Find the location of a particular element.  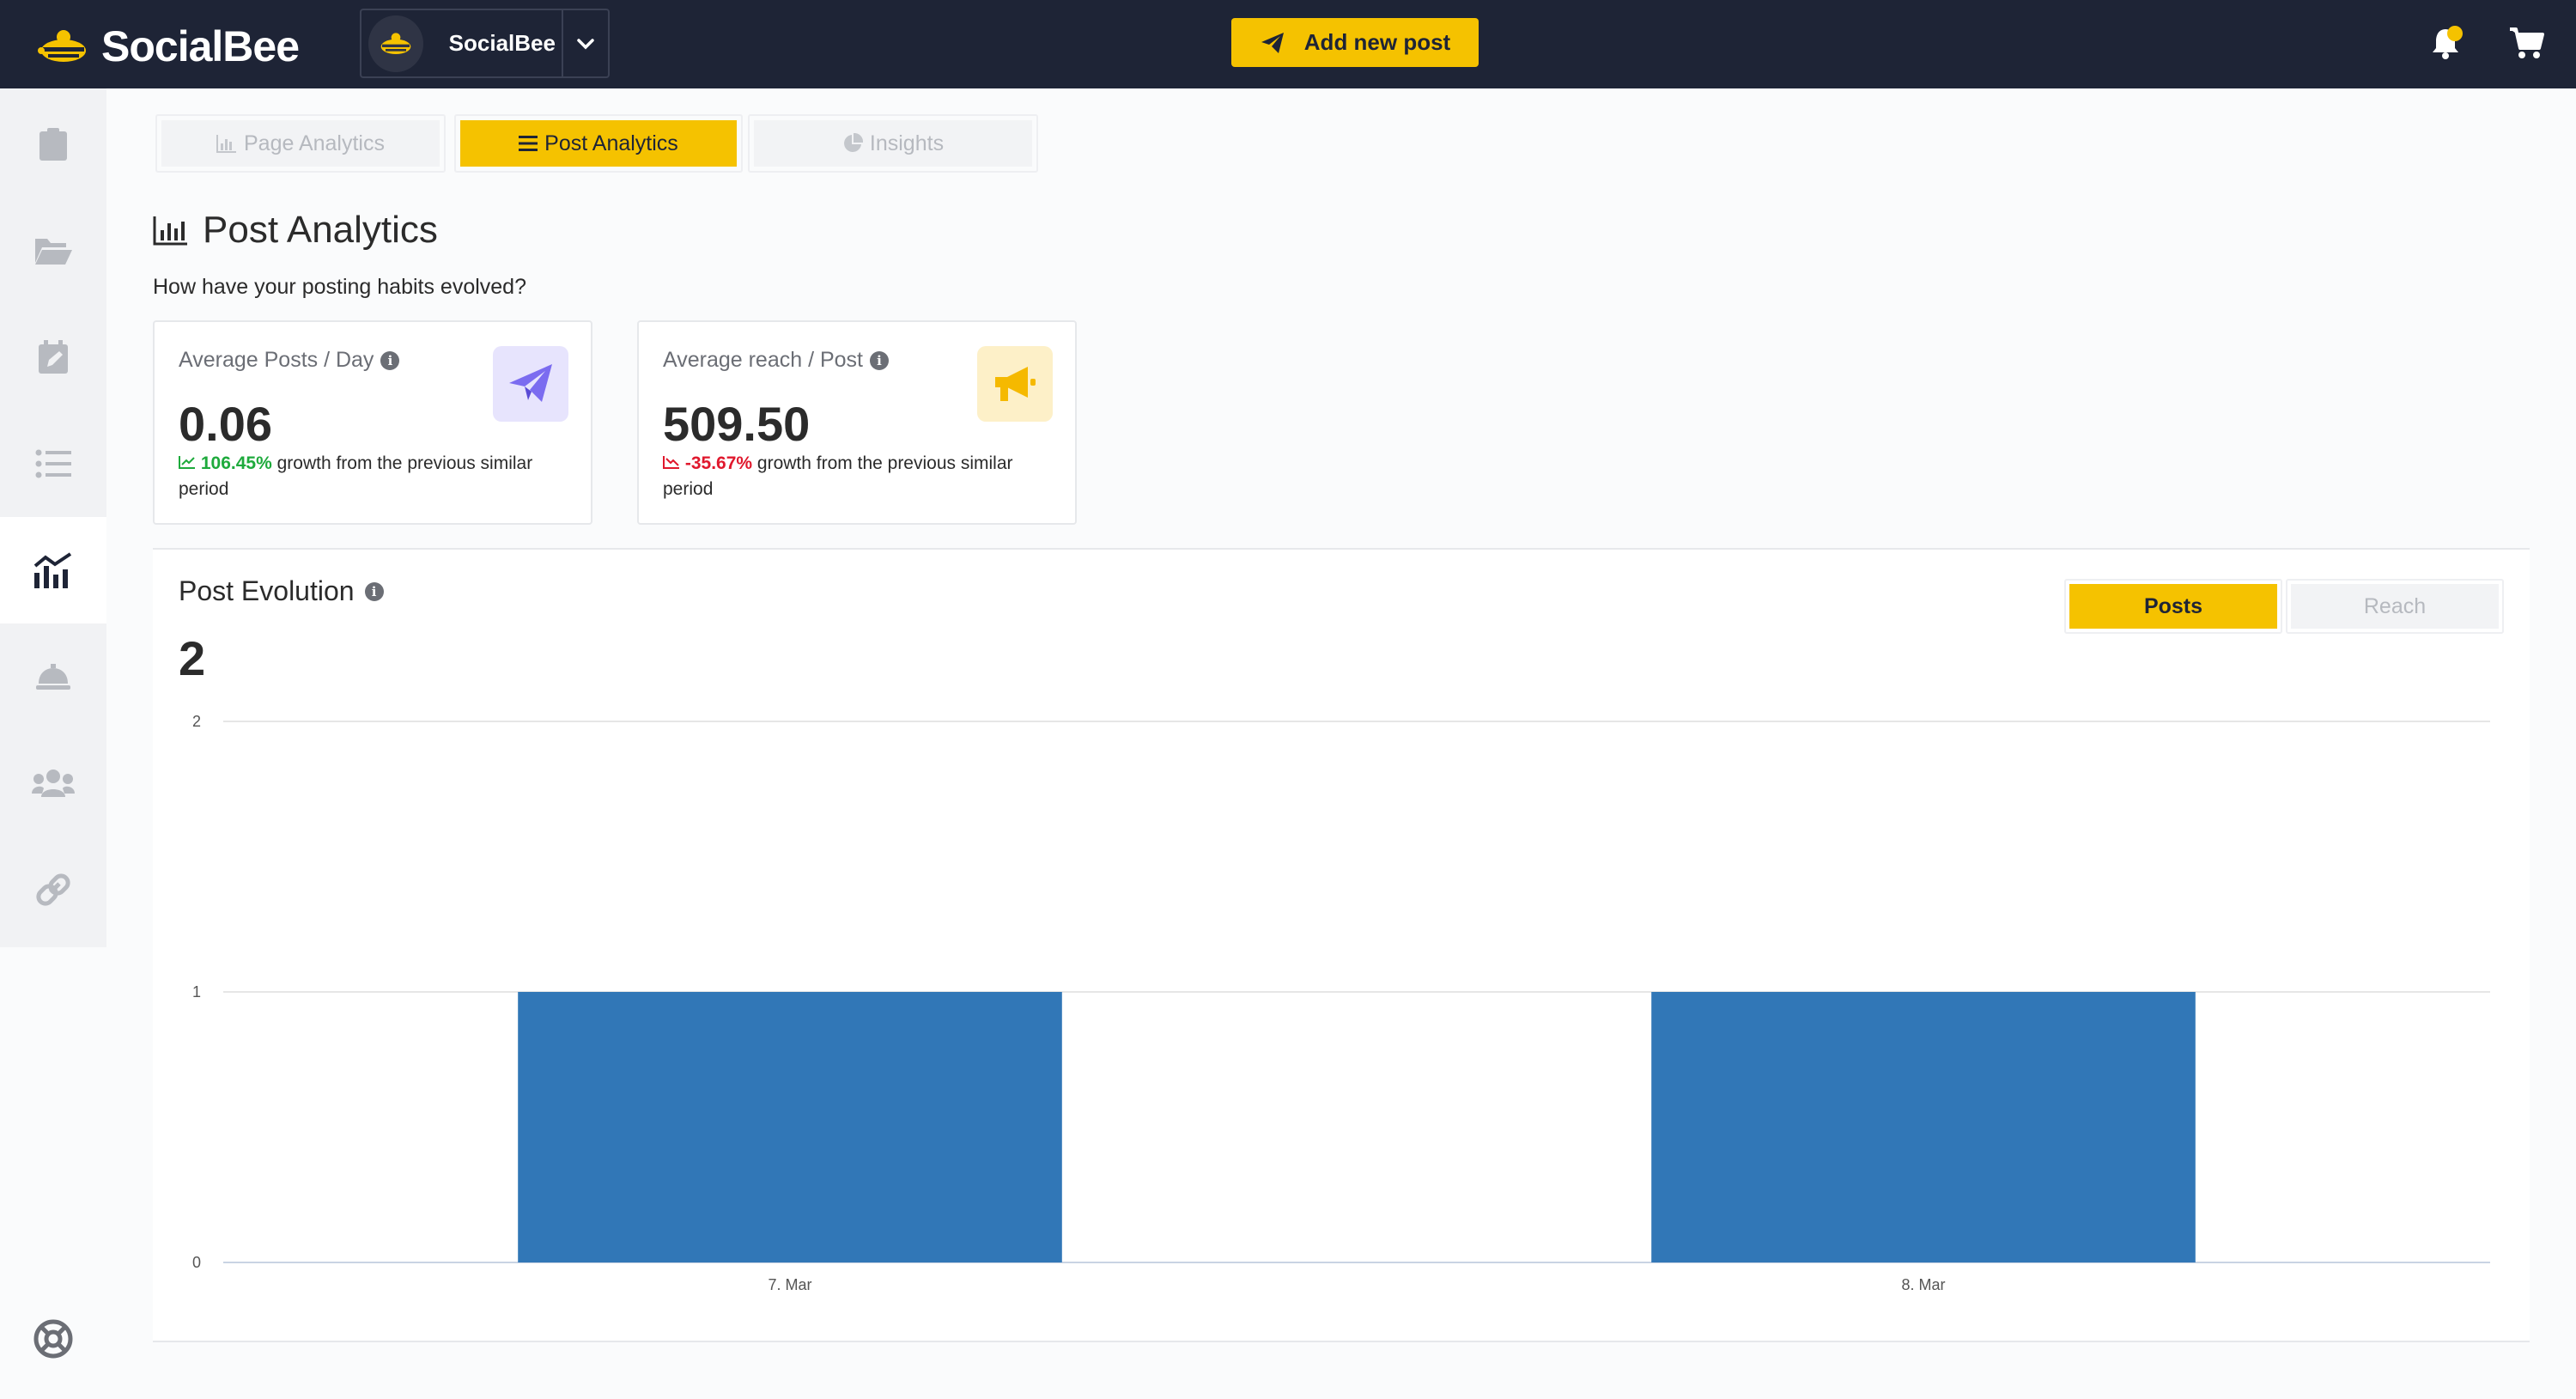

folder-open-icon is located at coordinates (53, 252).